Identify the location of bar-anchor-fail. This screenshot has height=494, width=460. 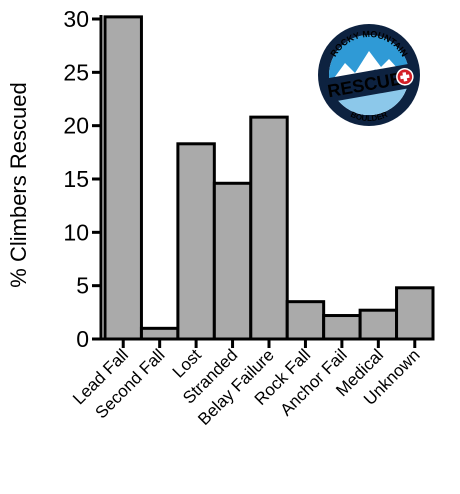
(342, 327).